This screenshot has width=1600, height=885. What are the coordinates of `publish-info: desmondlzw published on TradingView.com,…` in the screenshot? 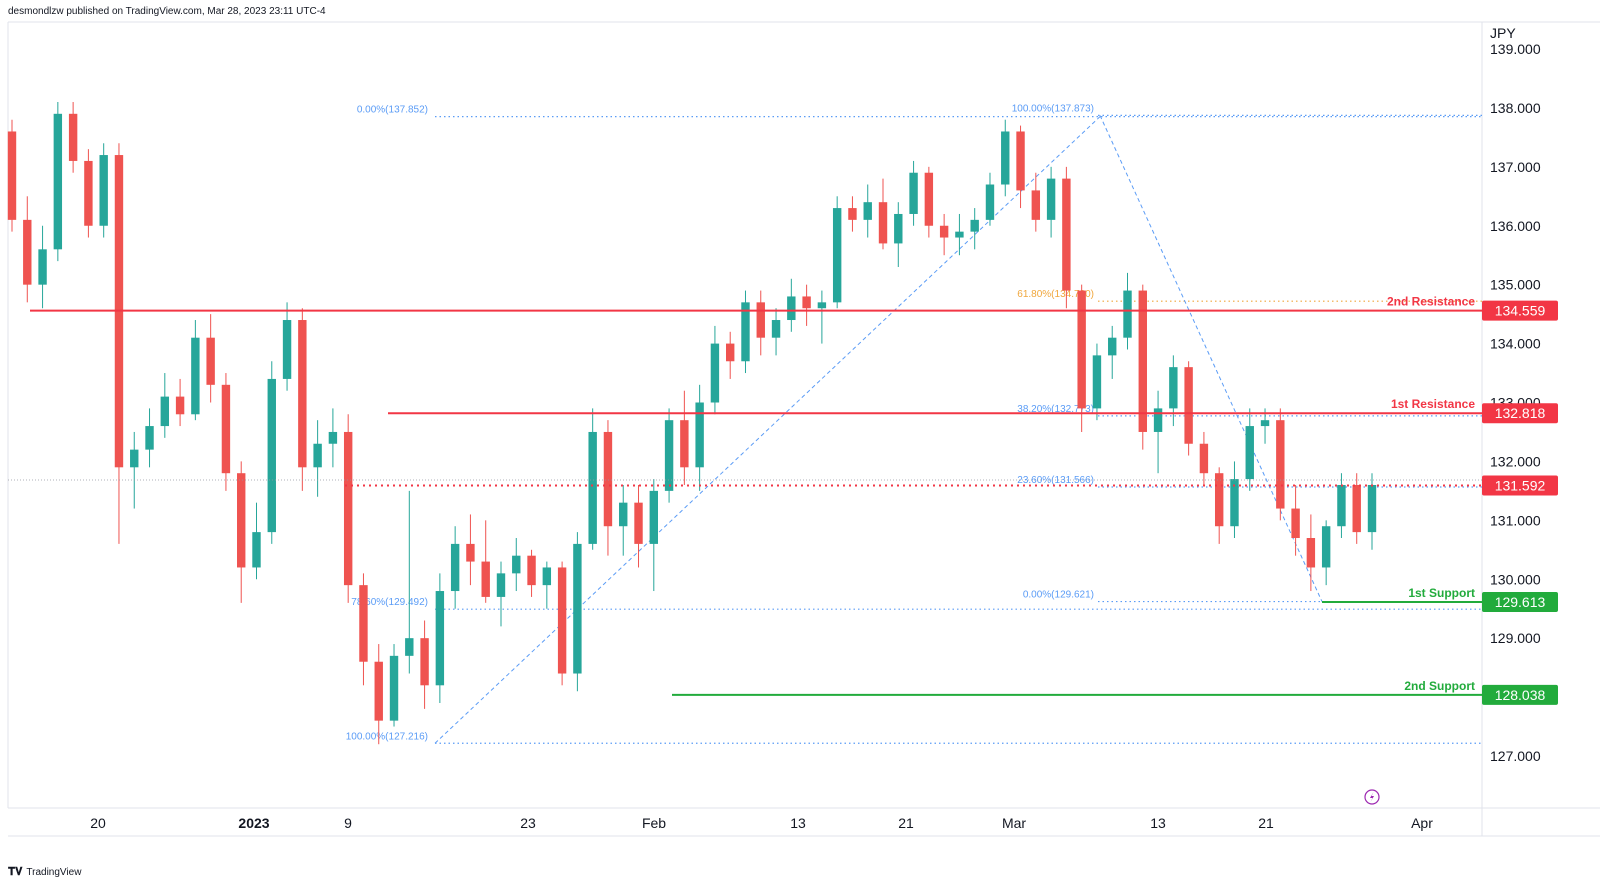 It's located at (167, 11).